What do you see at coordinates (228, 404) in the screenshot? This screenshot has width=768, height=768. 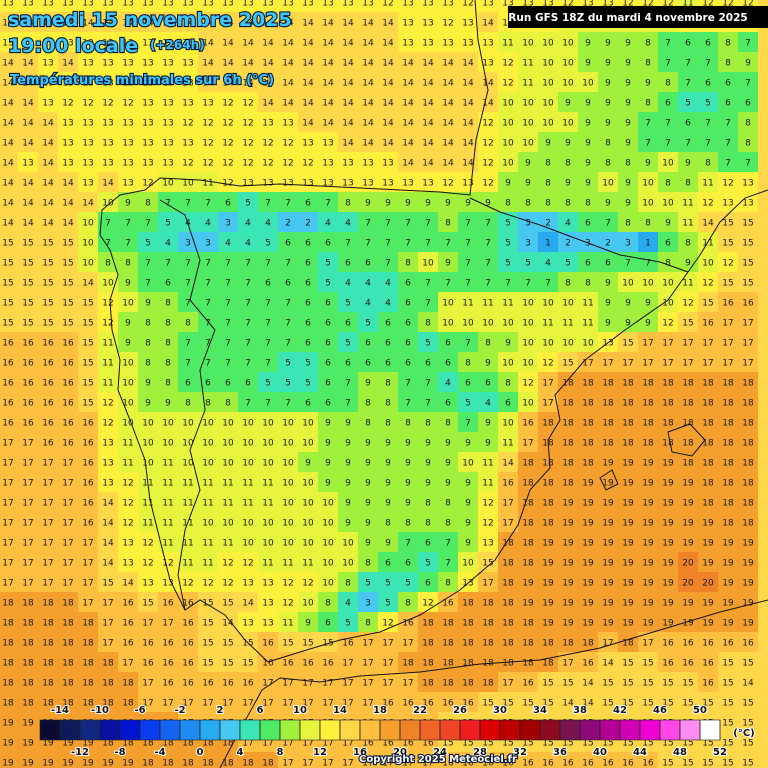 I see `grid-value: 8` at bounding box center [228, 404].